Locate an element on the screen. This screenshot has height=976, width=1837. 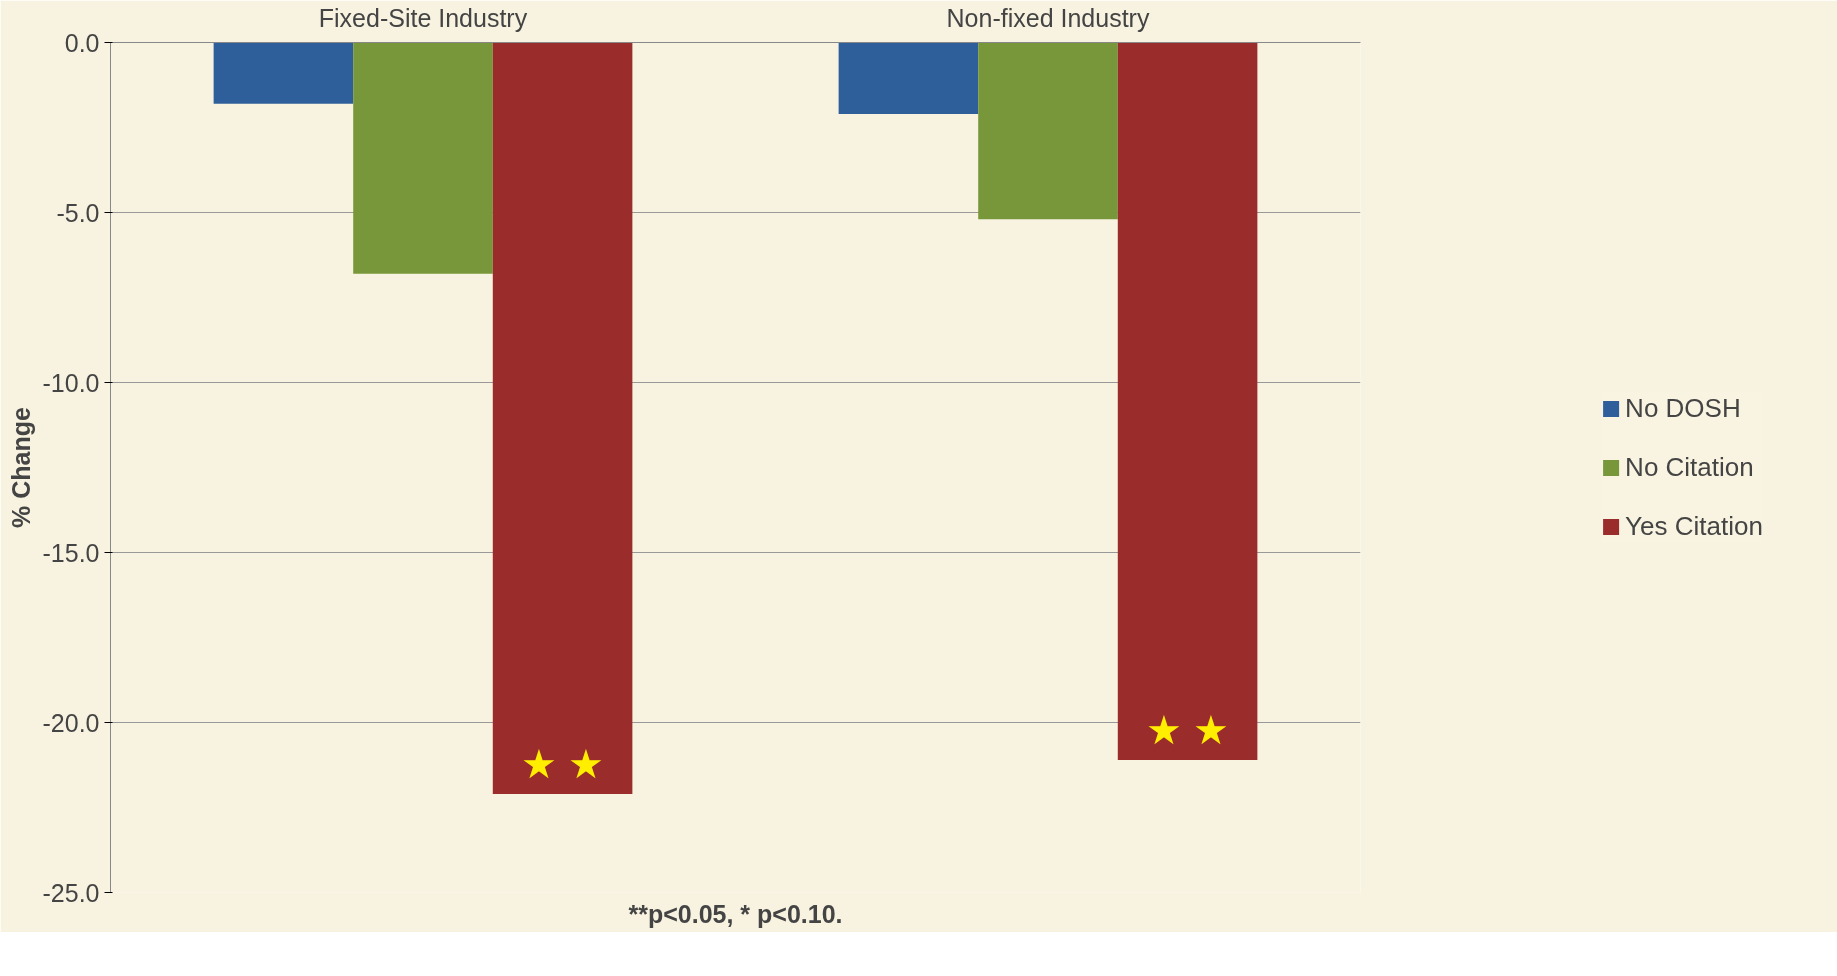
legend-label: No Citation is located at coordinates (1689, 467).